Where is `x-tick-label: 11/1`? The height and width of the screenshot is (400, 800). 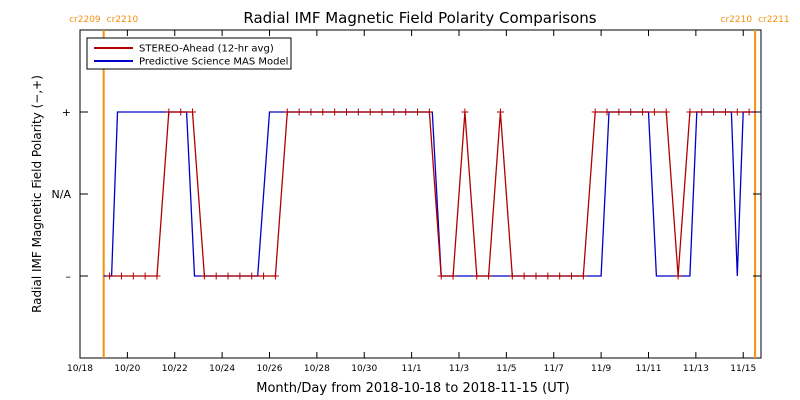 x-tick-label: 11/1 is located at coordinates (412, 369).